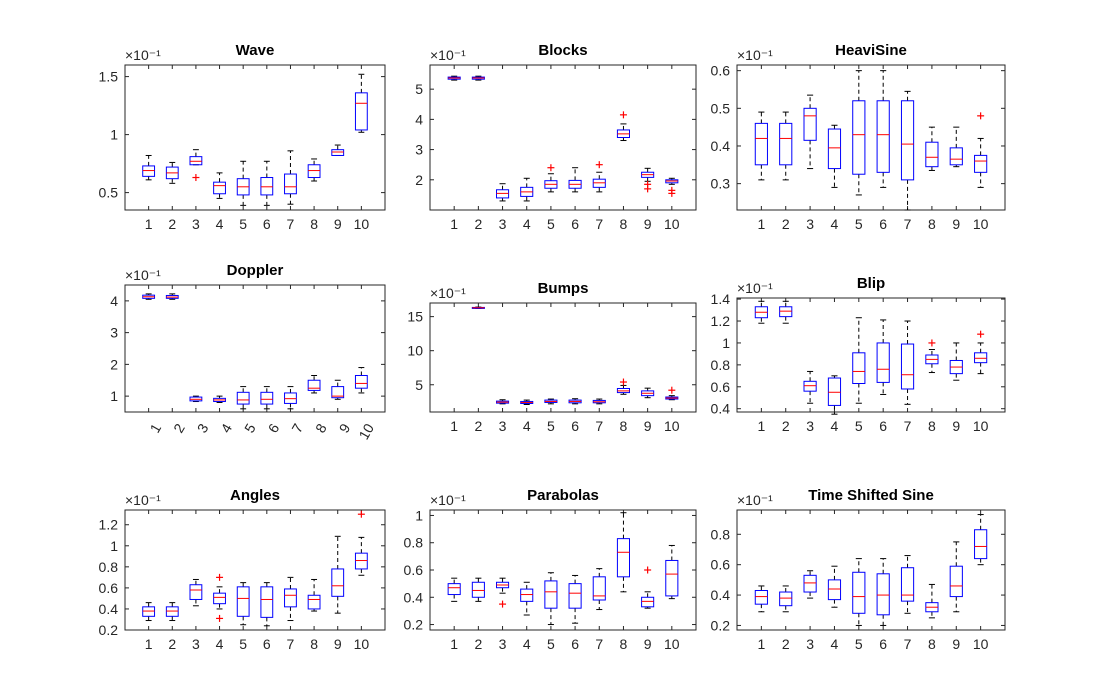 The width and height of the screenshot is (1116, 696). What do you see at coordinates (419, 150) in the screenshot?
I see `y-tick-label: 3` at bounding box center [419, 150].